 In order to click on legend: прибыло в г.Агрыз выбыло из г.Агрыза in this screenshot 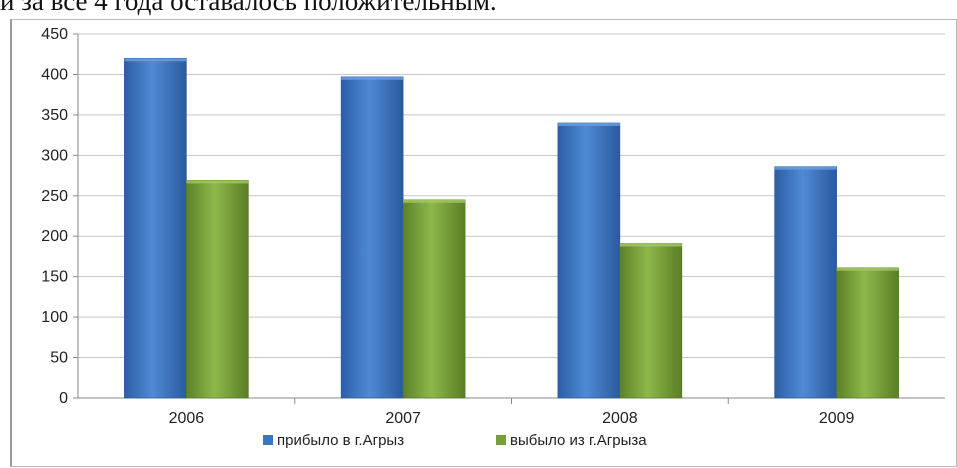, I will do `click(455, 440)`.